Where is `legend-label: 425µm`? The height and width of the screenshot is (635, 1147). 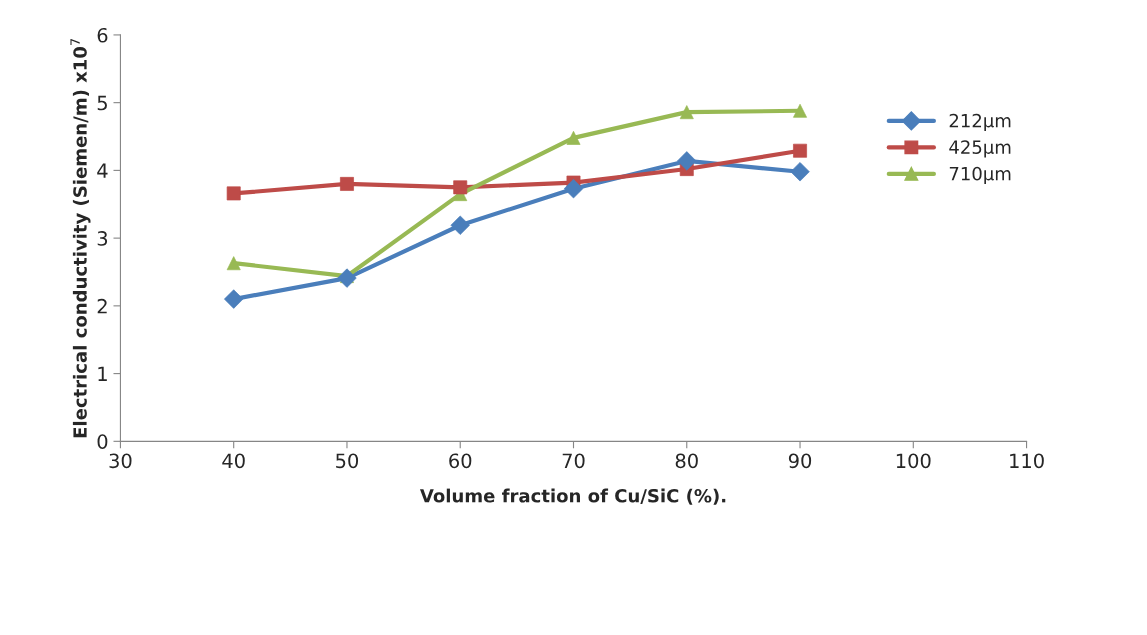
legend-label: 425µm is located at coordinates (980, 149).